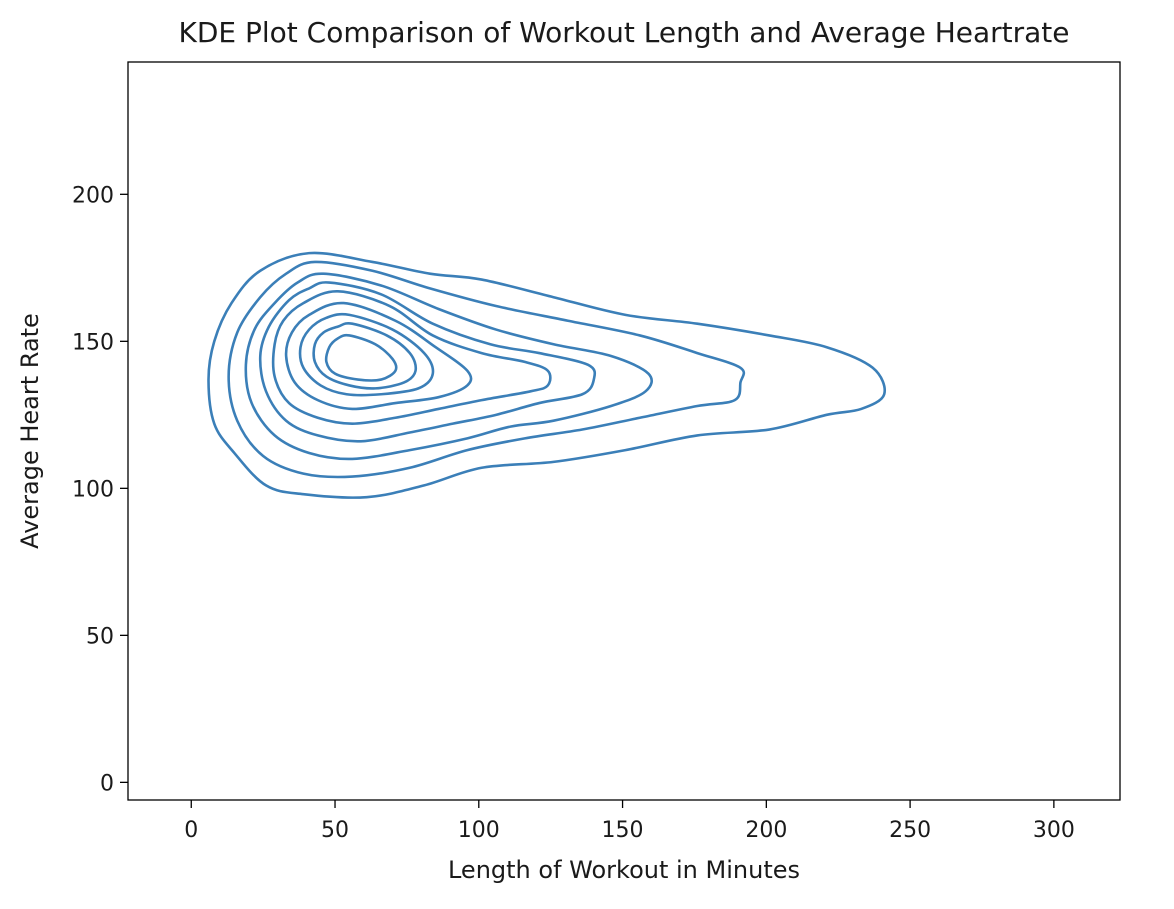  Describe the element at coordinates (100, 636) in the screenshot. I see `y-tick-label: 50` at that location.